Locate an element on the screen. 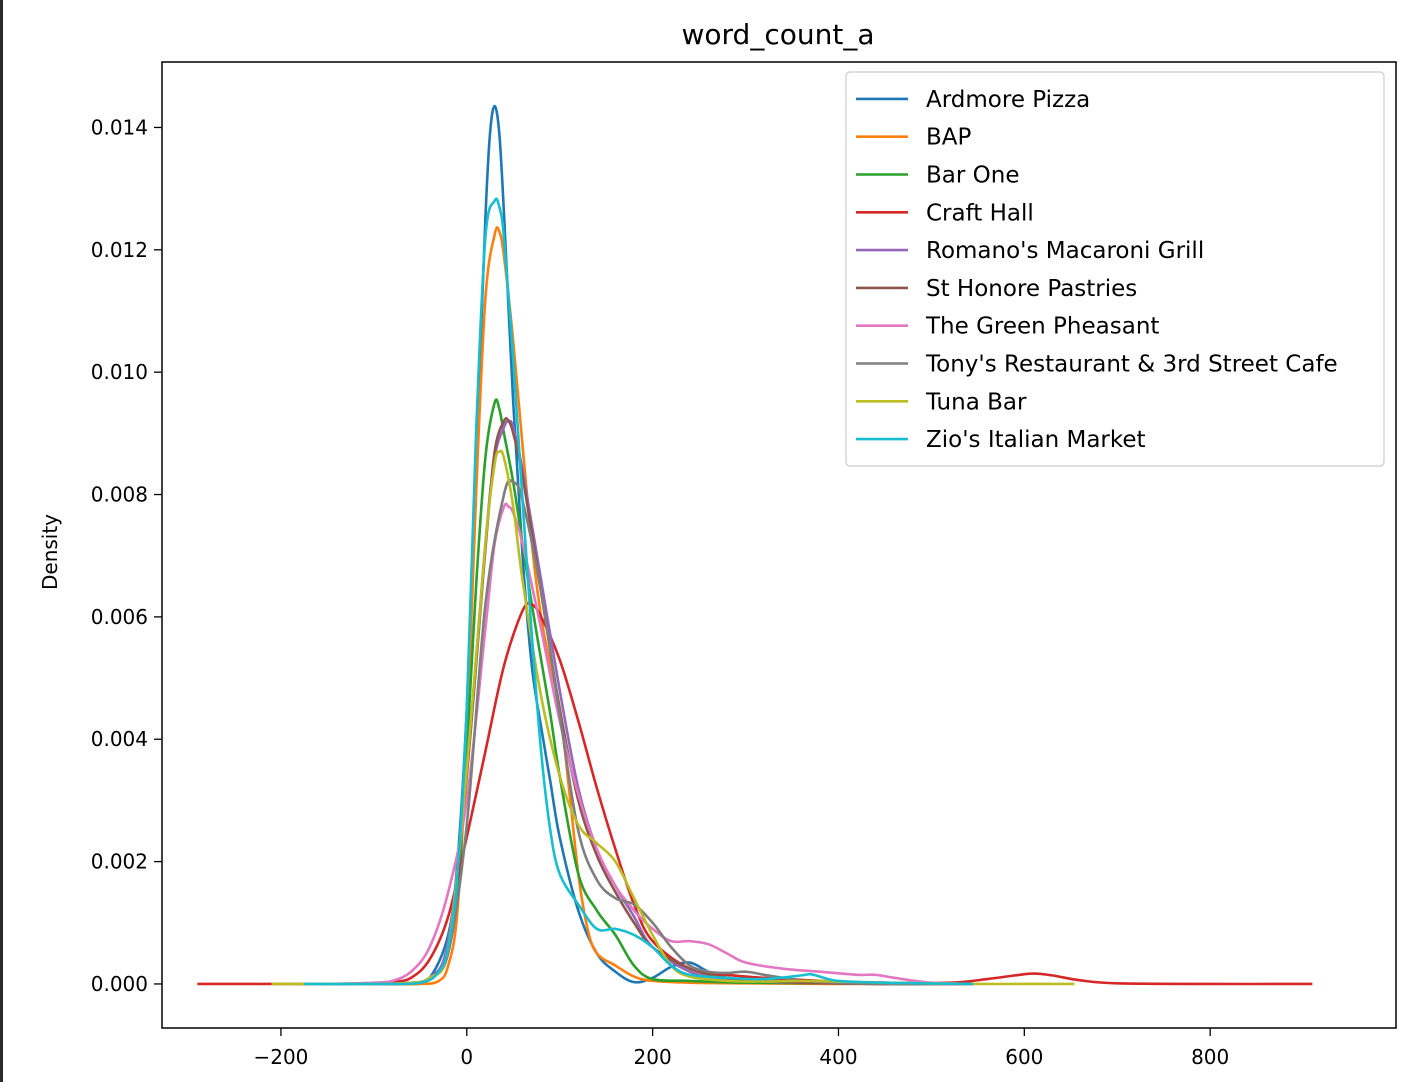 This screenshot has width=1418, height=1082. y-tick-label: 0.014 is located at coordinates (119, 127).